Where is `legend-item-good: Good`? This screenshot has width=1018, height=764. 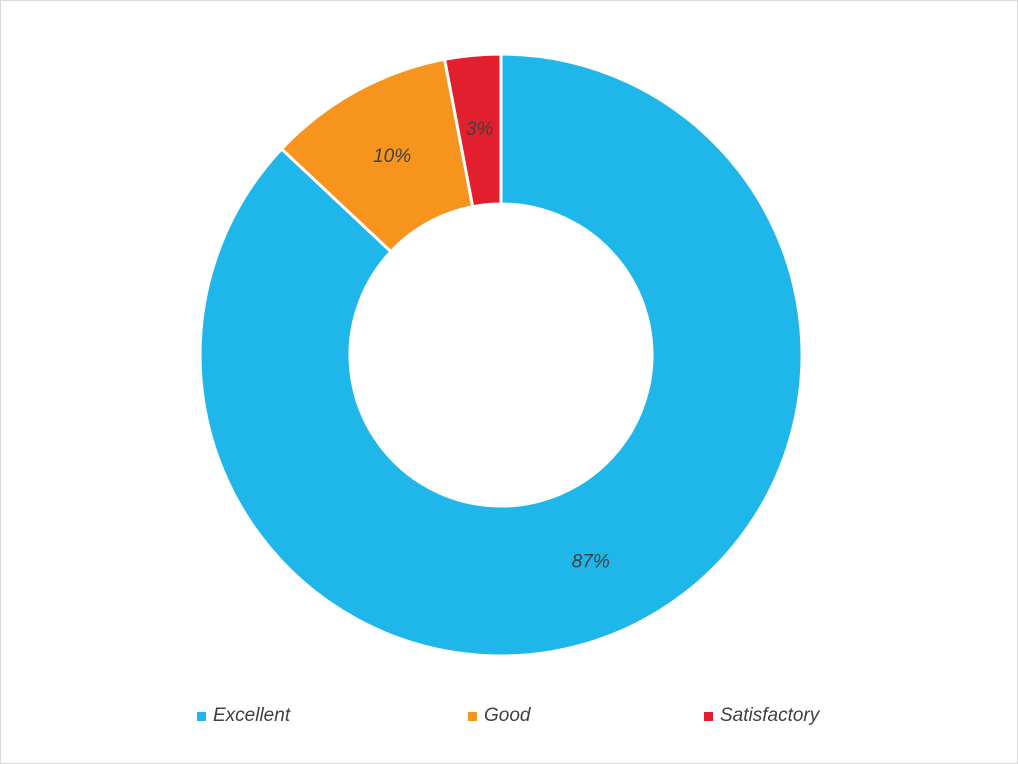
legend-item-good: Good is located at coordinates (499, 716).